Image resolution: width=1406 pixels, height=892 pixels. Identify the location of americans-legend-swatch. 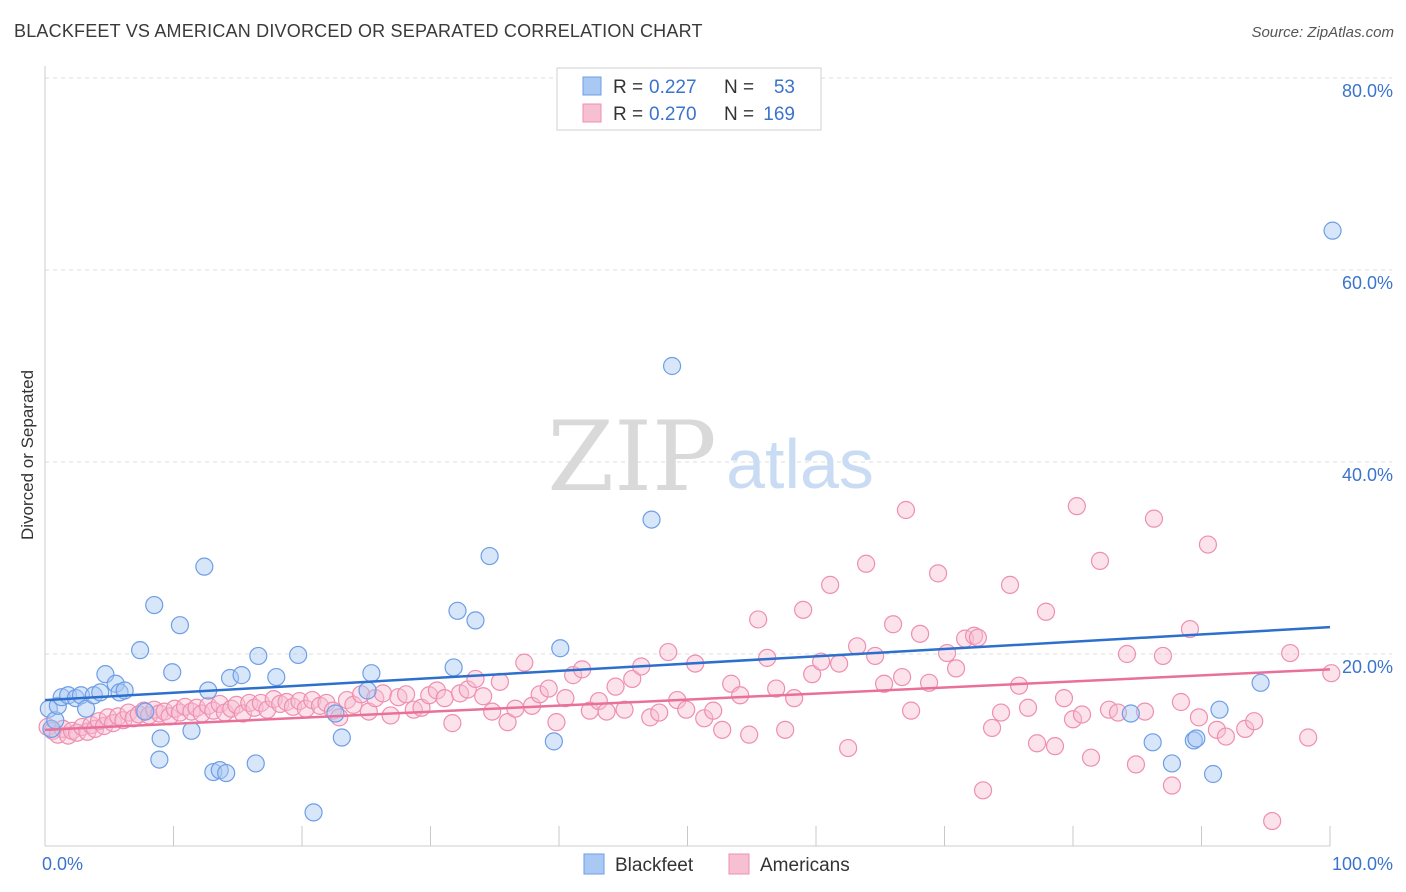
(739, 864).